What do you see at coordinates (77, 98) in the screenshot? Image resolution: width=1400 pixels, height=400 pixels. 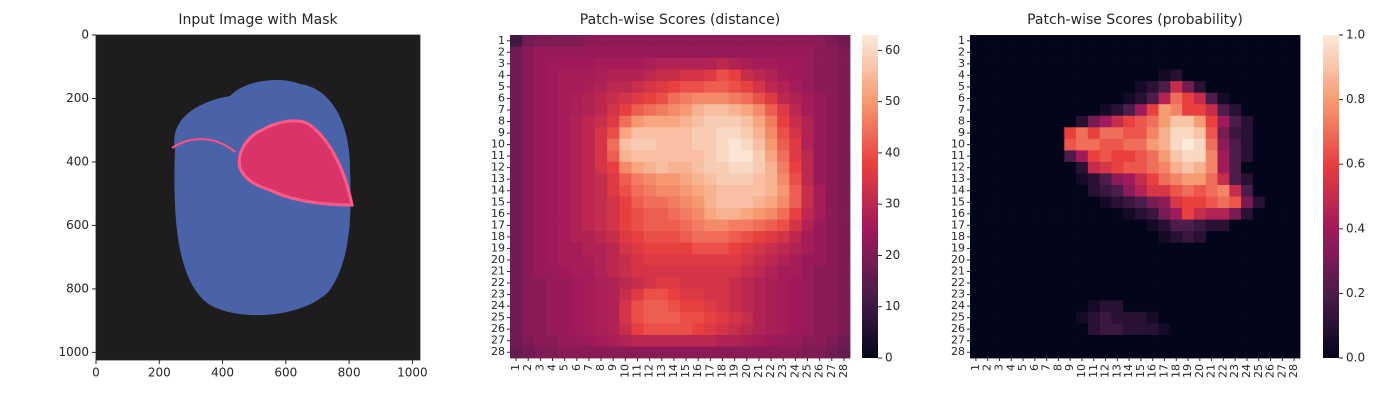 I see `y-tick-label: 200` at bounding box center [77, 98].